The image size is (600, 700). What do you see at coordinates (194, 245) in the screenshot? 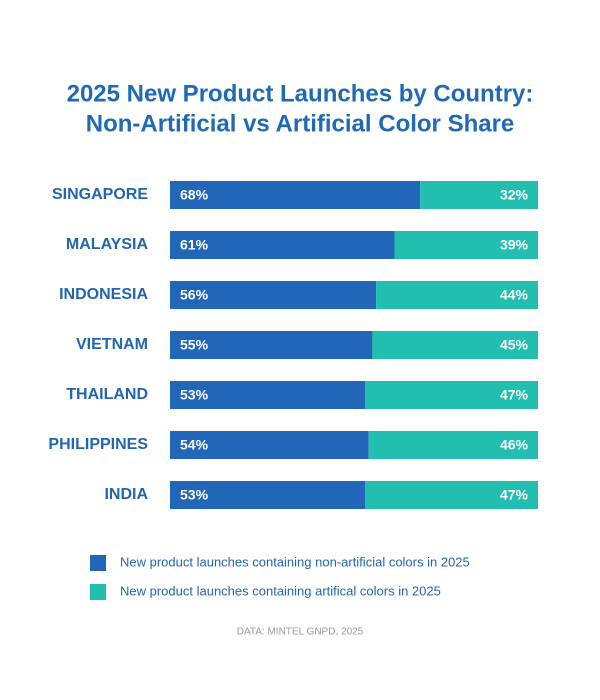
I see `value-label: 61%` at bounding box center [194, 245].